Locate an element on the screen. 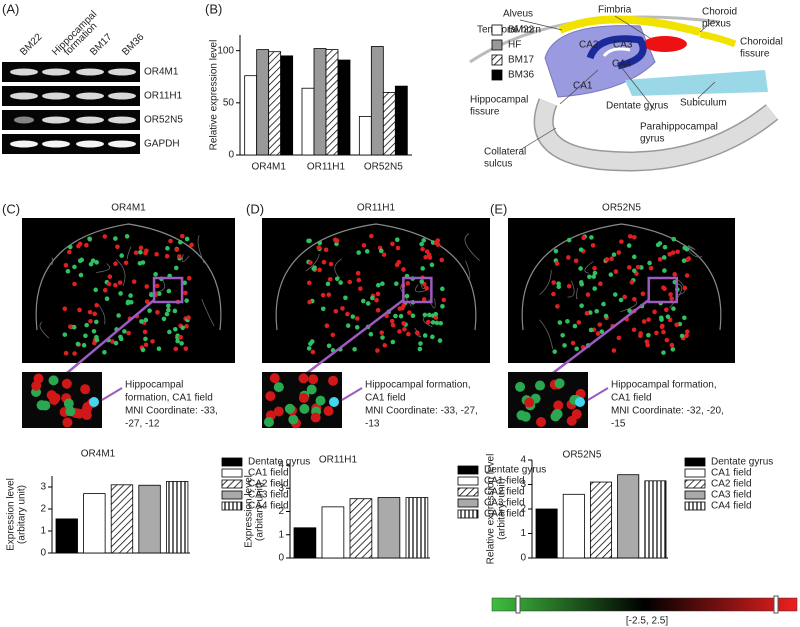 The height and width of the screenshot is (627, 800). y-tick-label: 0 is located at coordinates (523, 558).